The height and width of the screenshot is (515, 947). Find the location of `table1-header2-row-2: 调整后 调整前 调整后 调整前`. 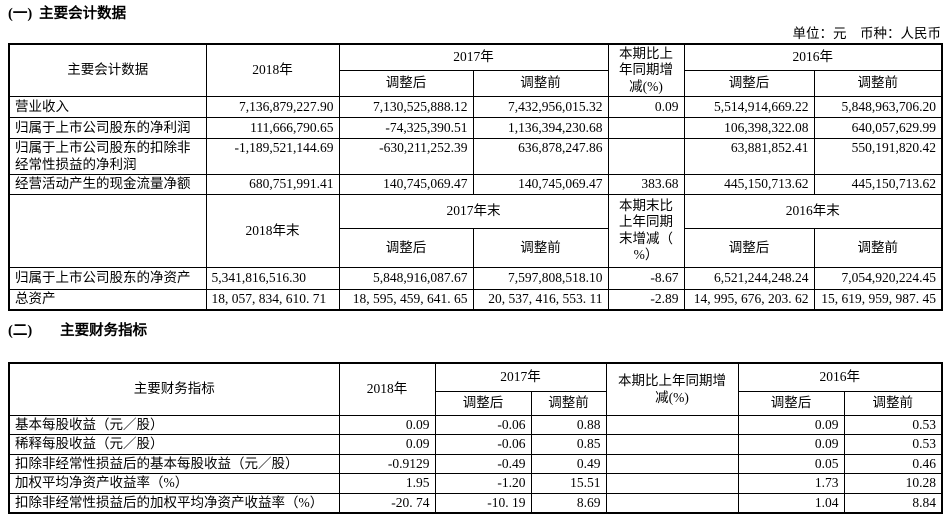

table1-header2-row-2: 调整后 调整前 调整后 调整前 is located at coordinates (476, 247).